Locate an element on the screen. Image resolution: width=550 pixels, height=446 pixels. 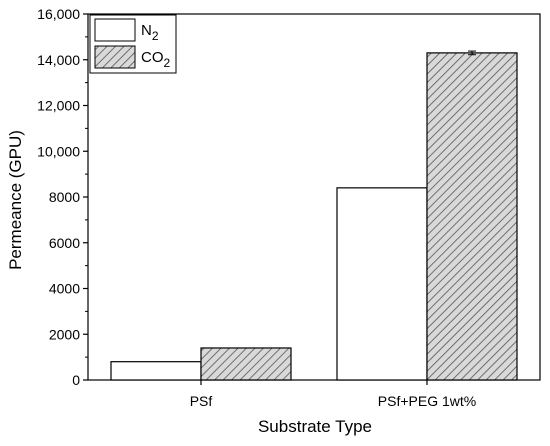
y-axis-title: Permeance (GPU) is located at coordinates (15, 200).